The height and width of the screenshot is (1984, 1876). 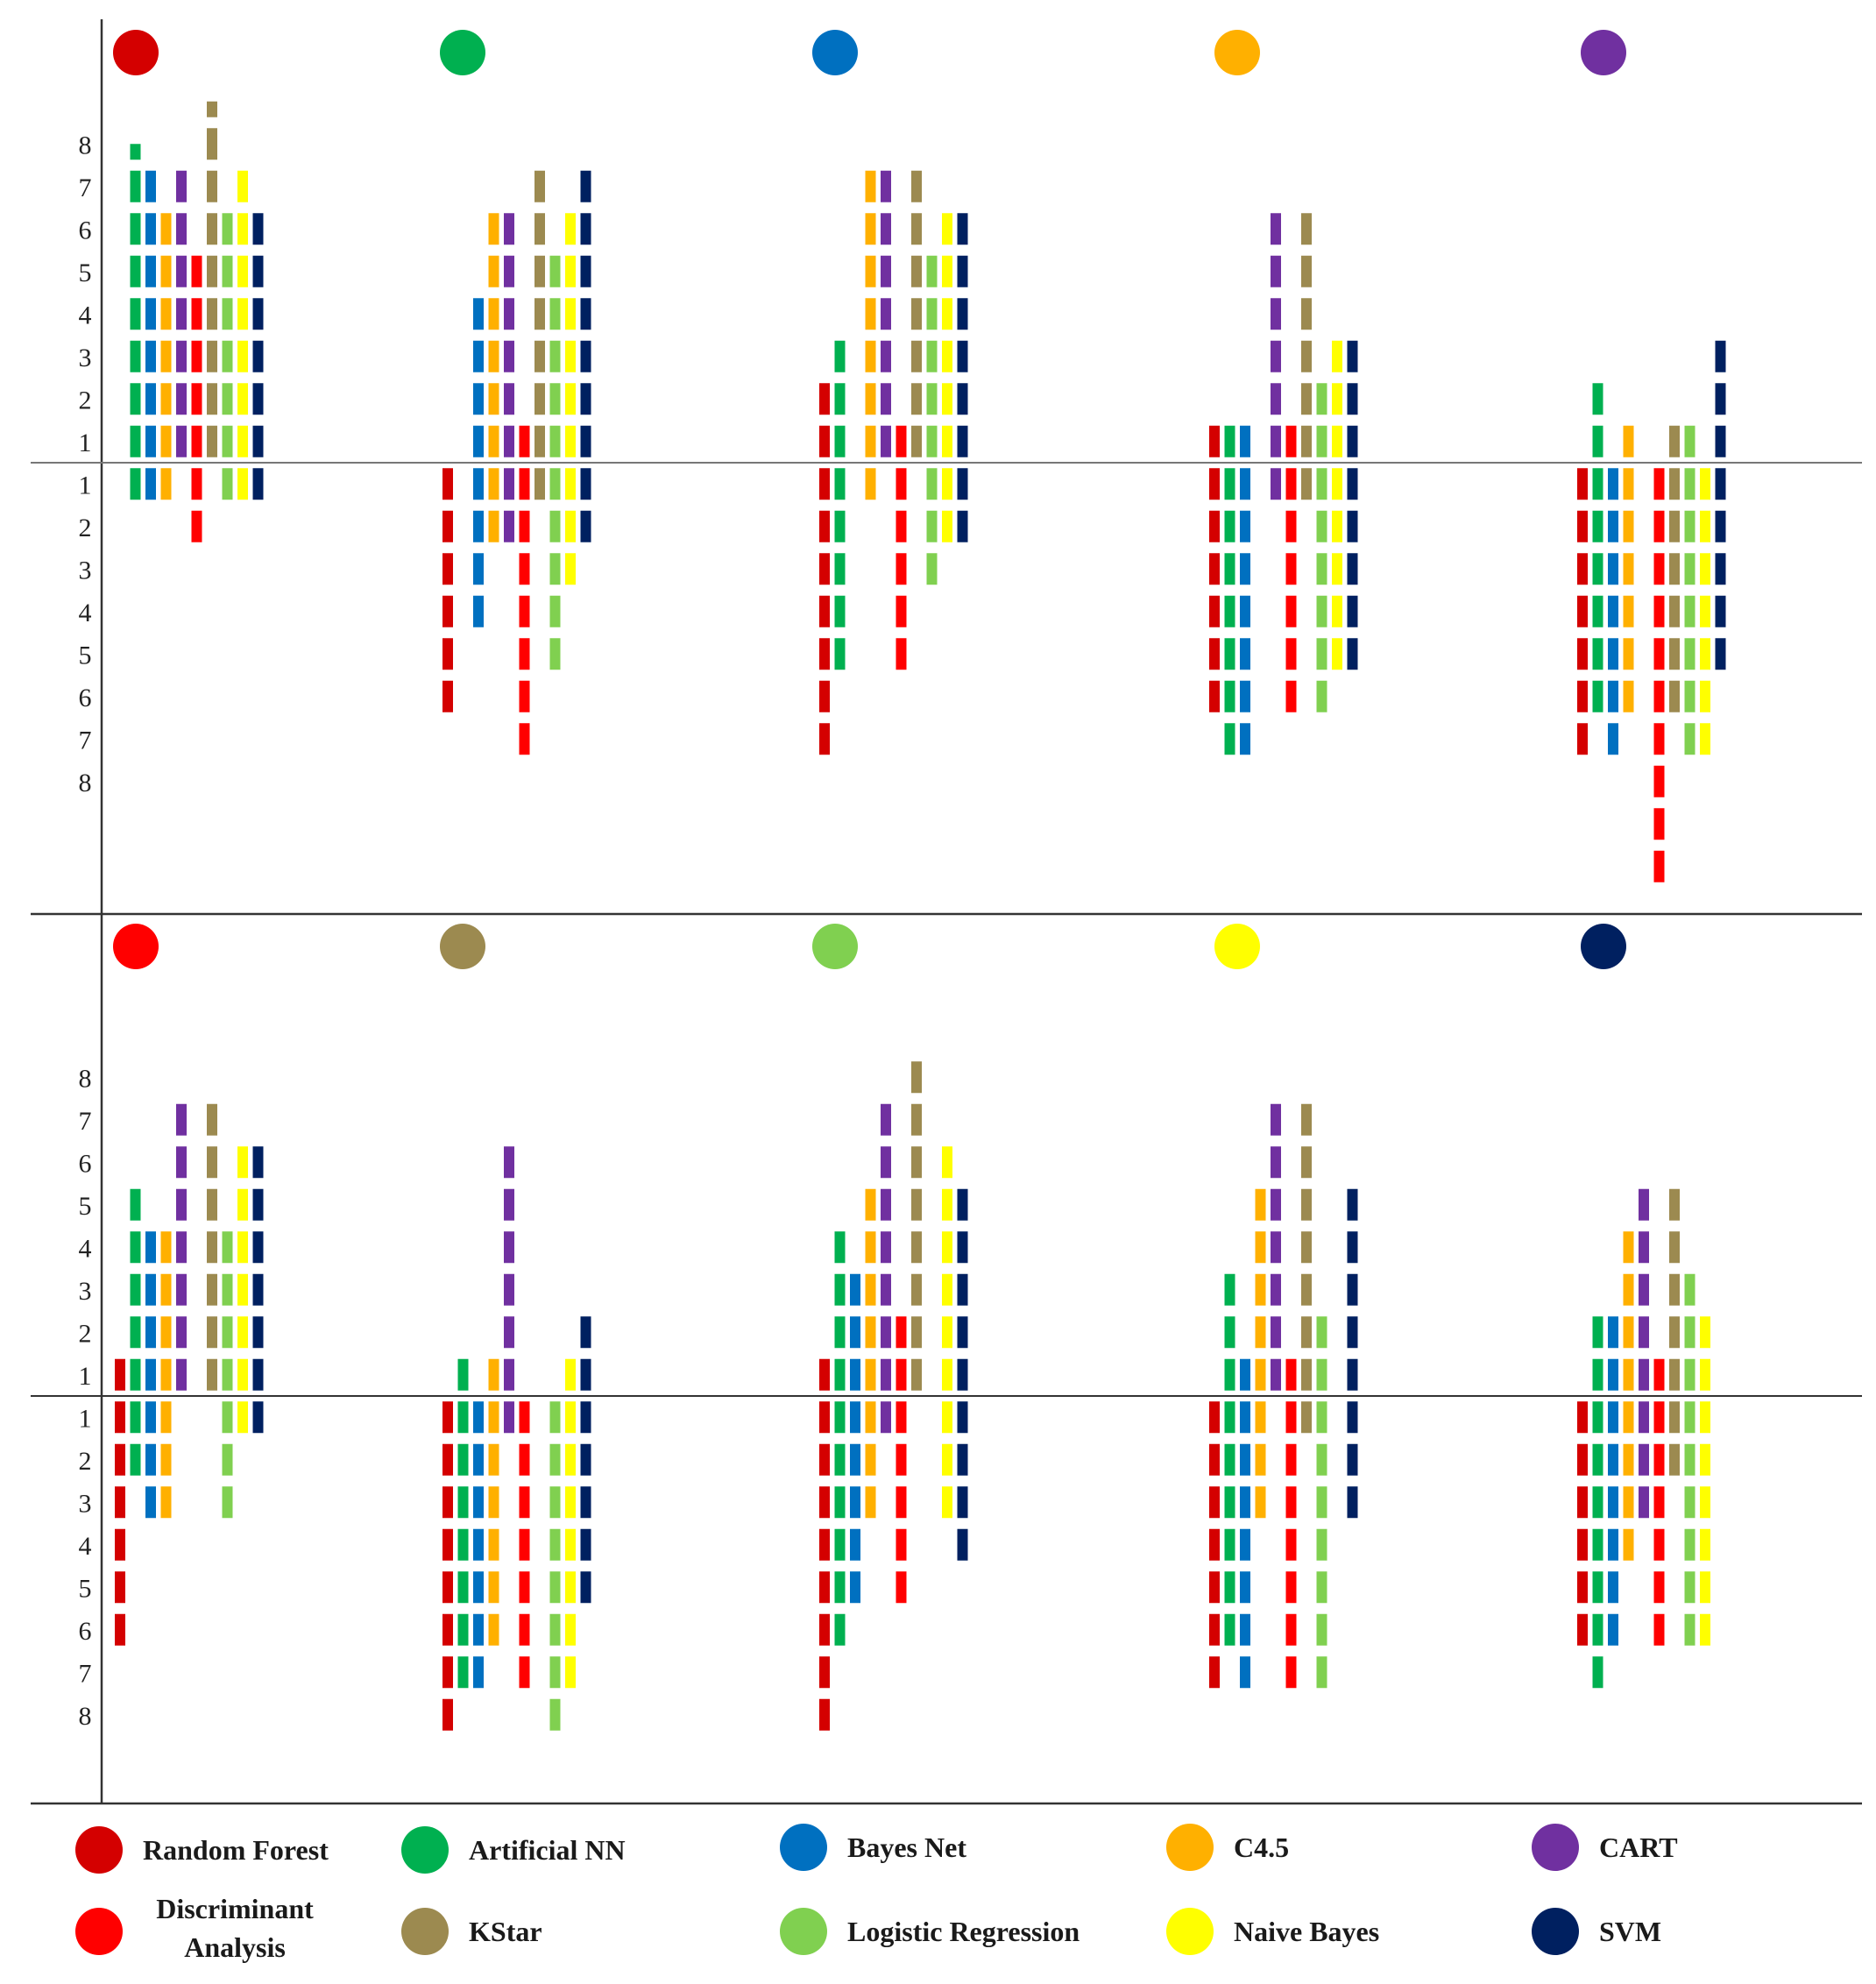 I want to click on y-tick-up: 1, so click(x=85, y=443).